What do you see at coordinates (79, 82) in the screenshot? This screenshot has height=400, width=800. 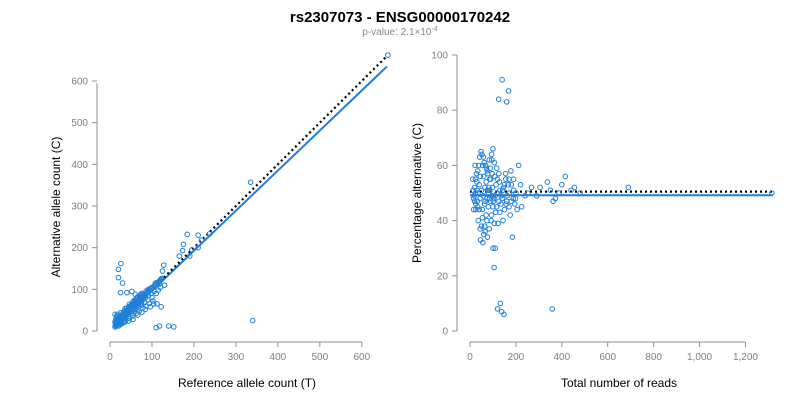 I see `y-tick-label: 600` at bounding box center [79, 82].